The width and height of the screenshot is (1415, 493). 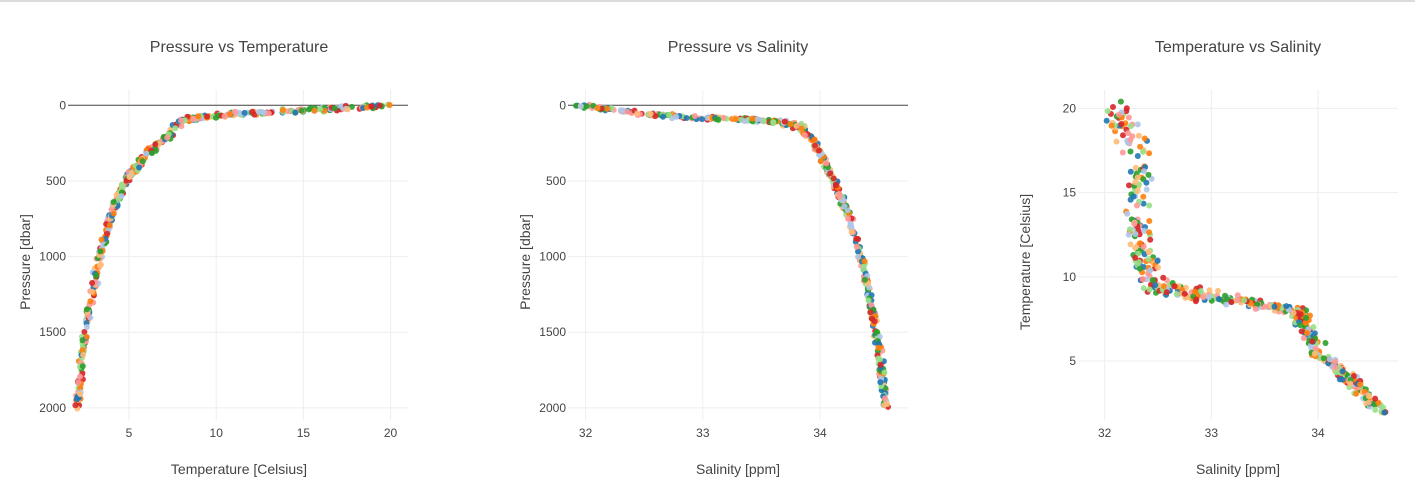 I want to click on tick-labels: 32 33 34 0 500 1000 1500 2000, so click(x=683, y=269).